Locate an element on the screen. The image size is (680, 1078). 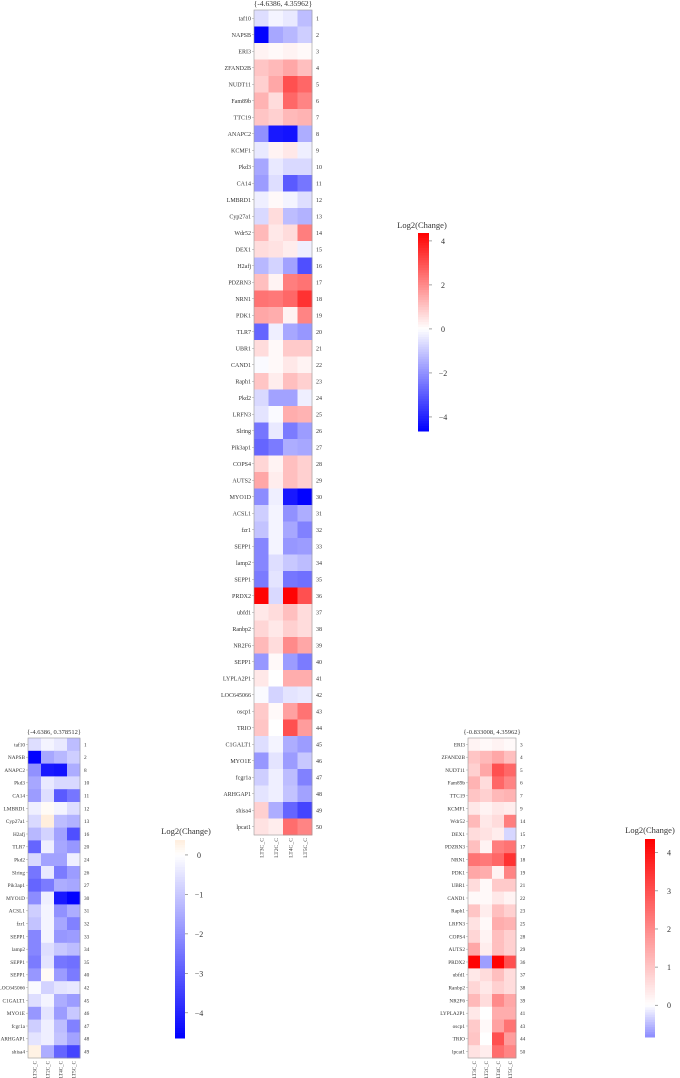
row-label: ERI3 is located at coordinates (460, 745).